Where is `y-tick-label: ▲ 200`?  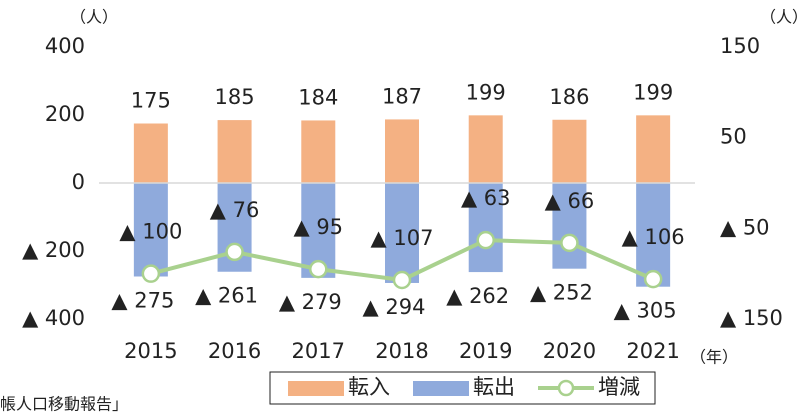
y-tick-label: ▲ 200 is located at coordinates (53, 250).